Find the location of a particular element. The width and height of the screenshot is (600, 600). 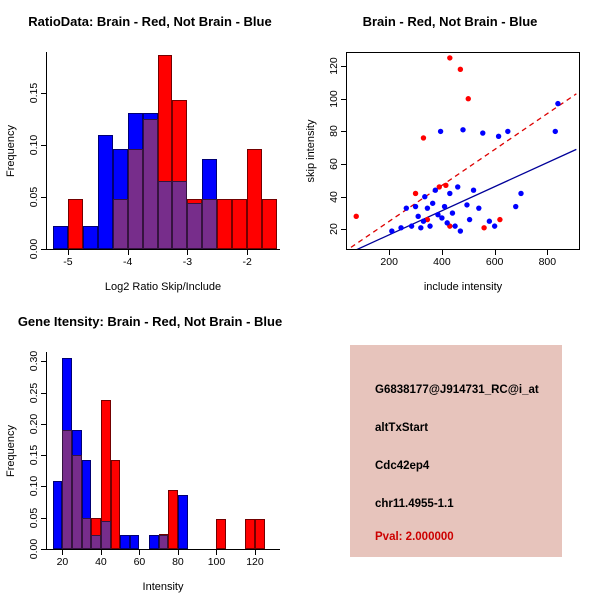

x-tick-label: 400 is located at coordinates (442, 262).